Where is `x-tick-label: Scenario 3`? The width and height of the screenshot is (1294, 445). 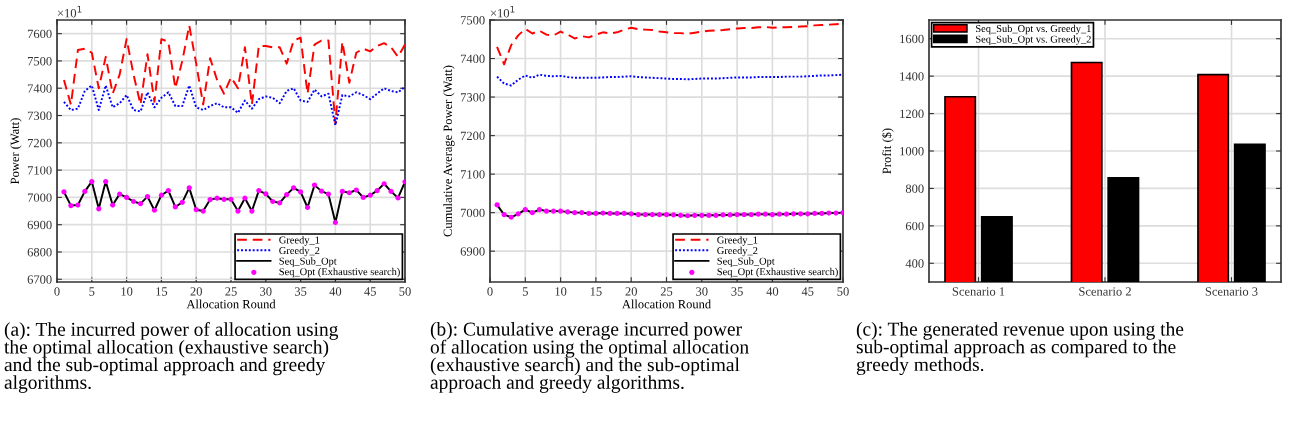
x-tick-label: Scenario 3 is located at coordinates (1231, 291).